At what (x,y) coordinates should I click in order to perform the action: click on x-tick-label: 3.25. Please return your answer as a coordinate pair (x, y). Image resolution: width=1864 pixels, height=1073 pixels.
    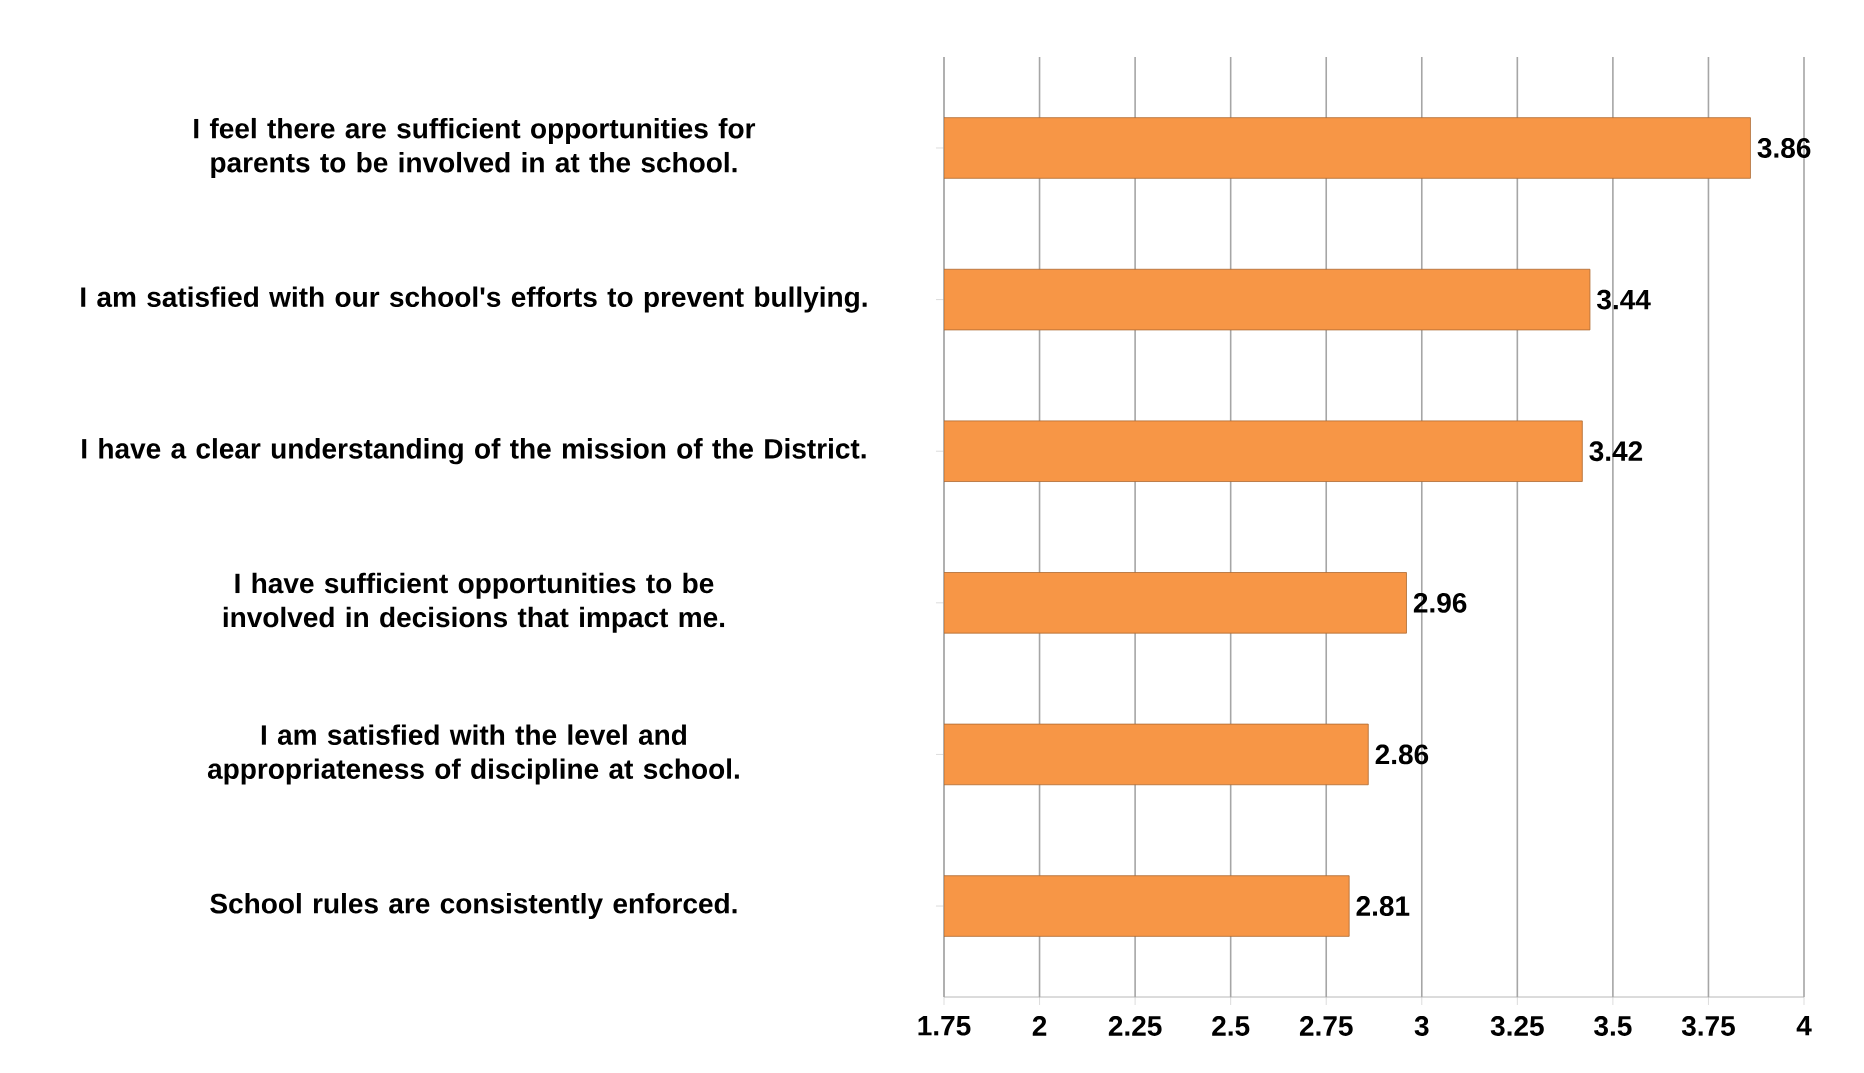
    Looking at the image, I should click on (1517, 1026).